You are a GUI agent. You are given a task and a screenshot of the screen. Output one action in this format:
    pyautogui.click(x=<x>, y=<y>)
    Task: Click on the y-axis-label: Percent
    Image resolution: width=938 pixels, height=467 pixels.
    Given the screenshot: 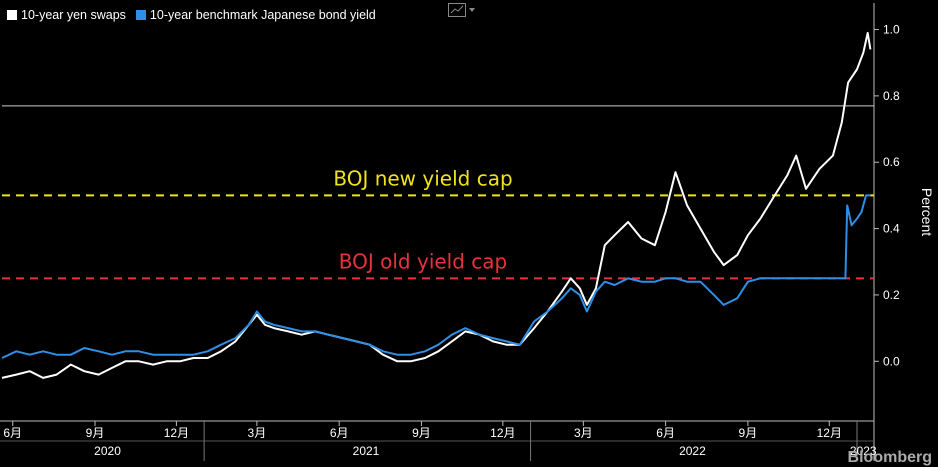 What is the action you would take?
    pyautogui.click(x=927, y=212)
    